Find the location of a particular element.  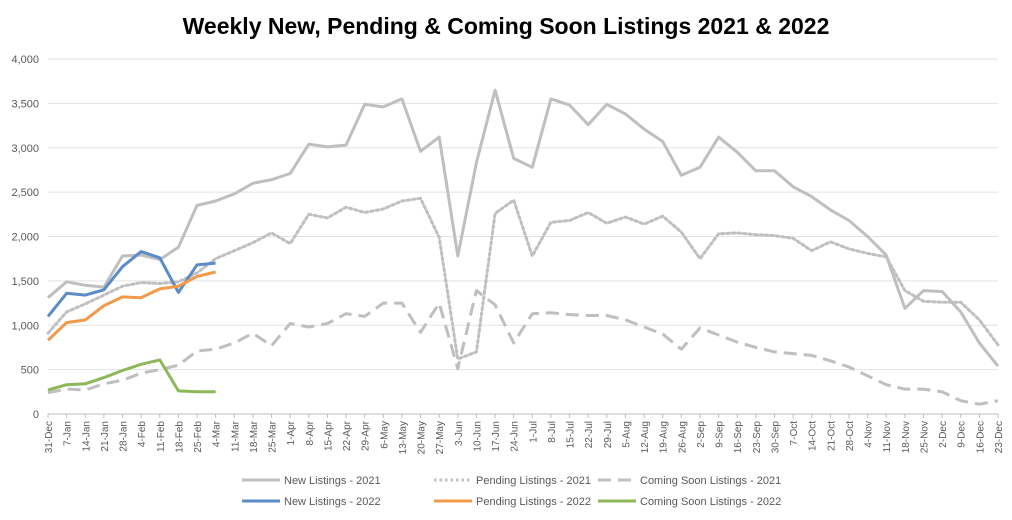

x-tick-label: 2-Dec is located at coordinates (943, 434).